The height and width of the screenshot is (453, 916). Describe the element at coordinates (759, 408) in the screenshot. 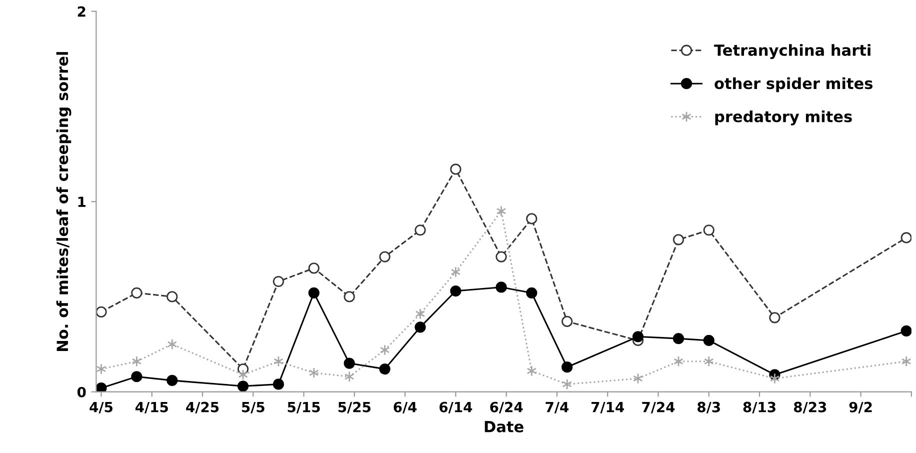

I see `x-tick-label: 8/13` at that location.